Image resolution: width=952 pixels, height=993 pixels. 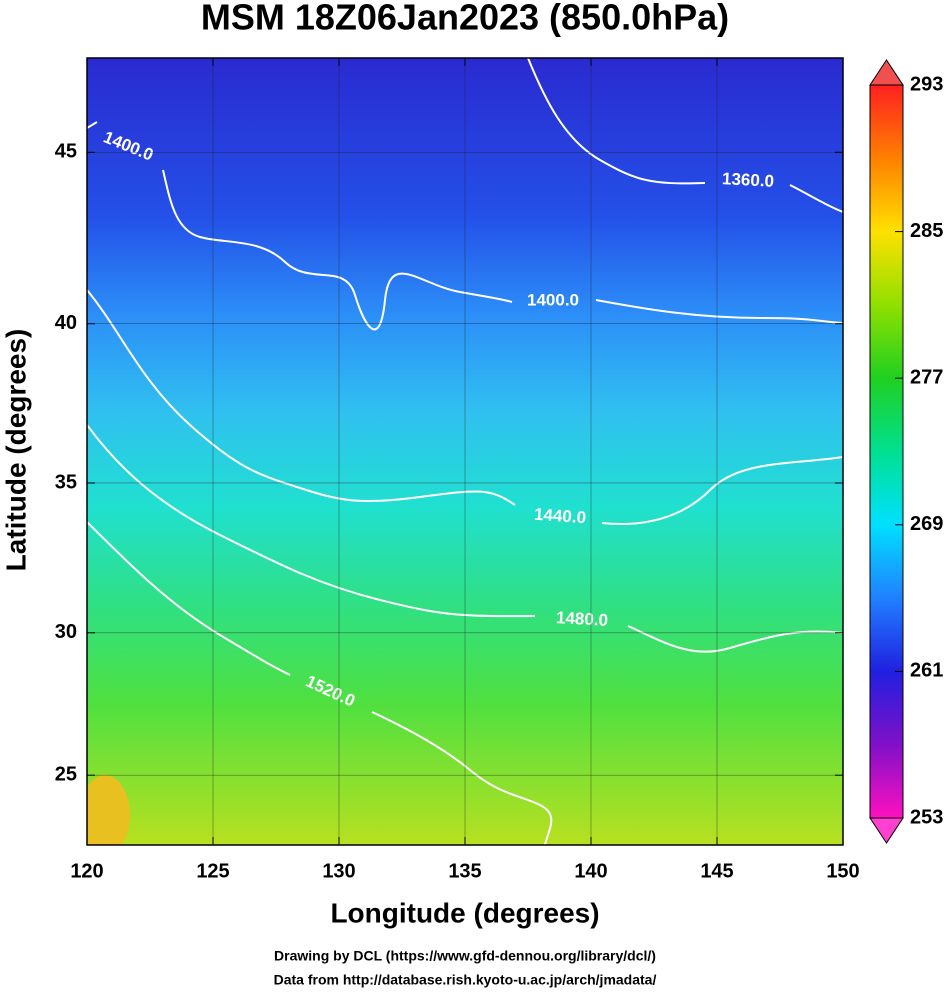 What do you see at coordinates (66, 323) in the screenshot?
I see `y-tick-label: 40` at bounding box center [66, 323].